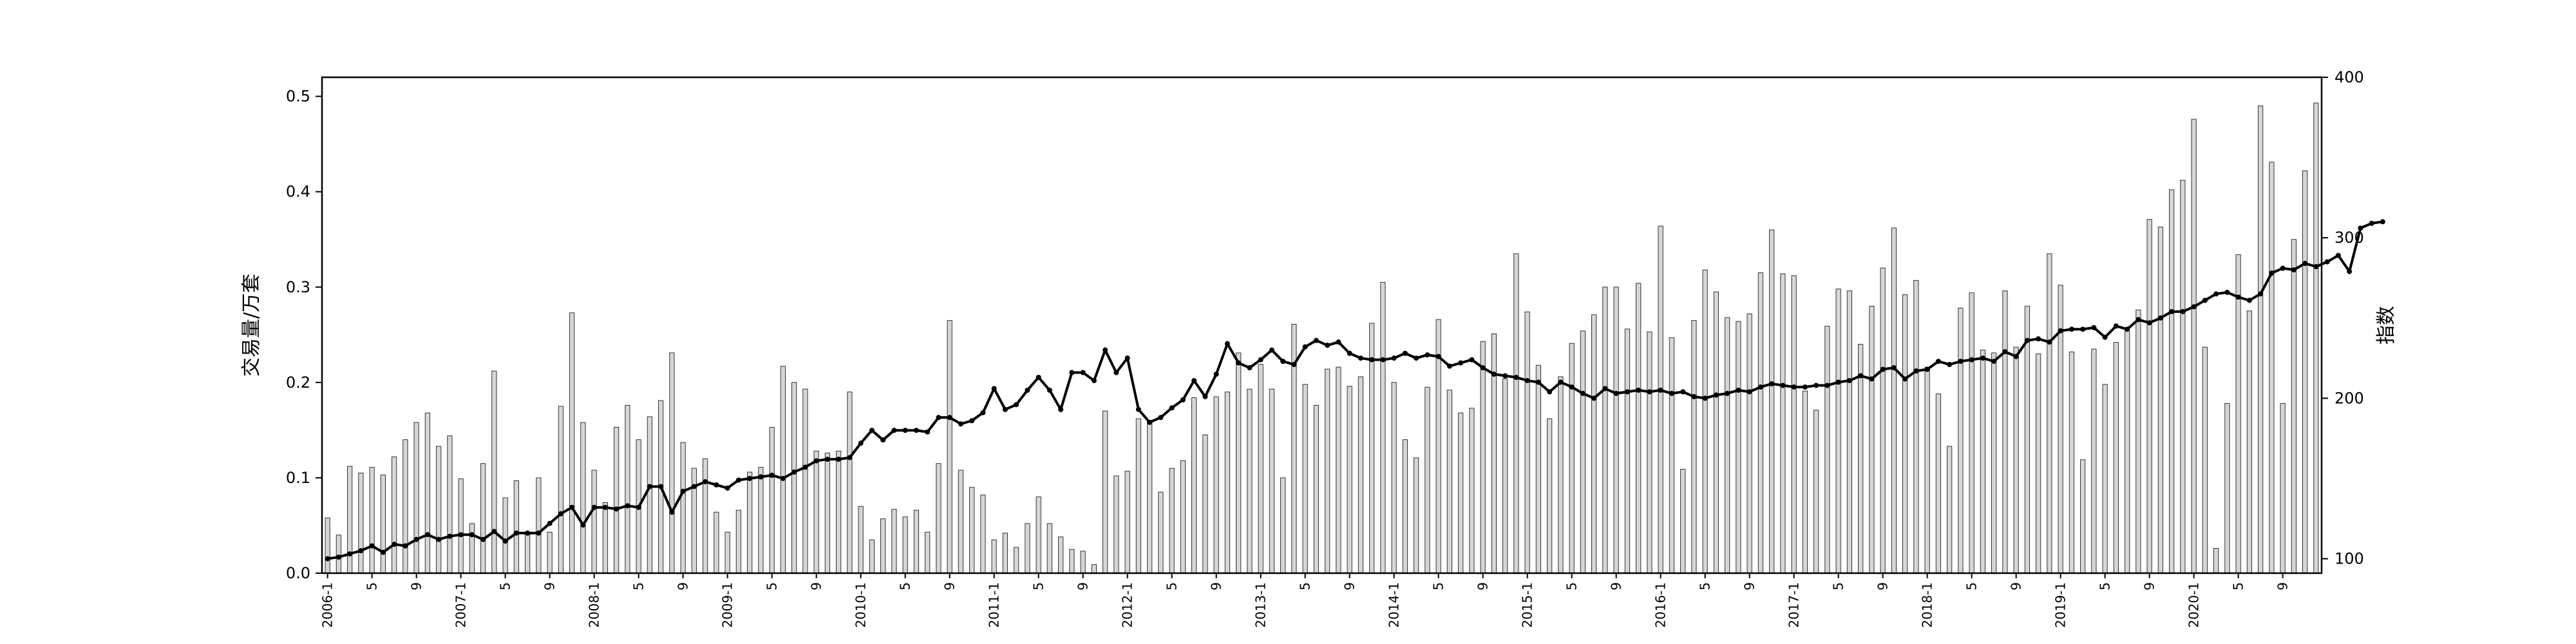 The height and width of the screenshot is (644, 2576). I want to click on left-tick-label: 0.5, so click(298, 97).